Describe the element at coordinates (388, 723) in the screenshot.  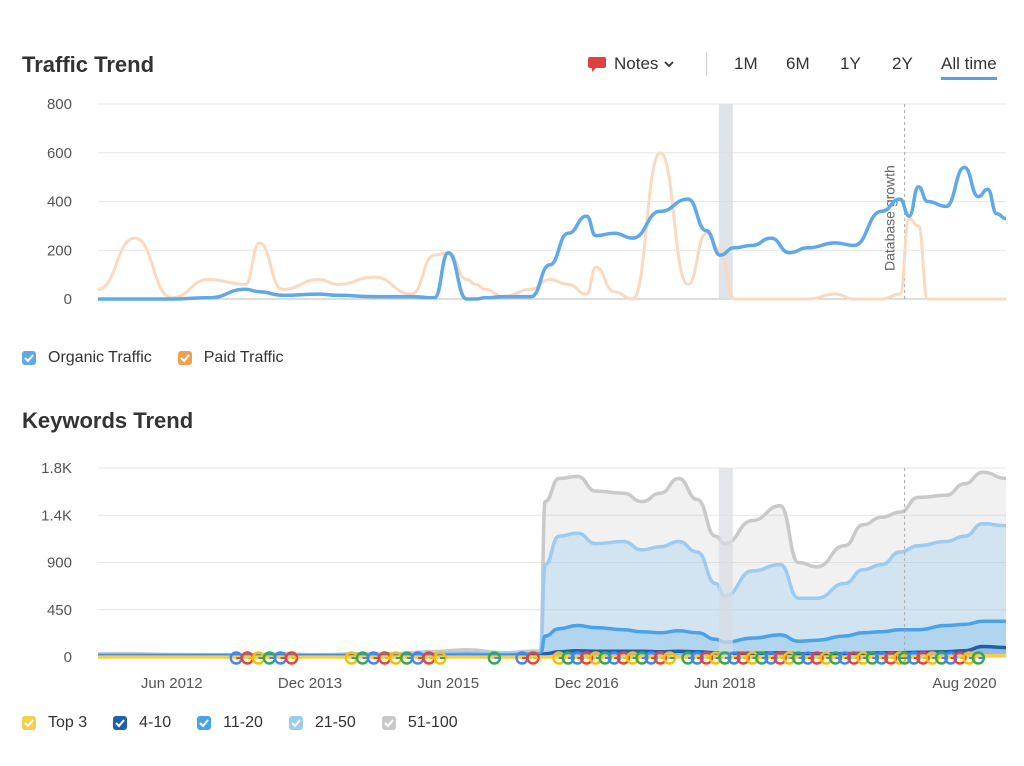
I see `k51-100-checkbox-icon` at that location.